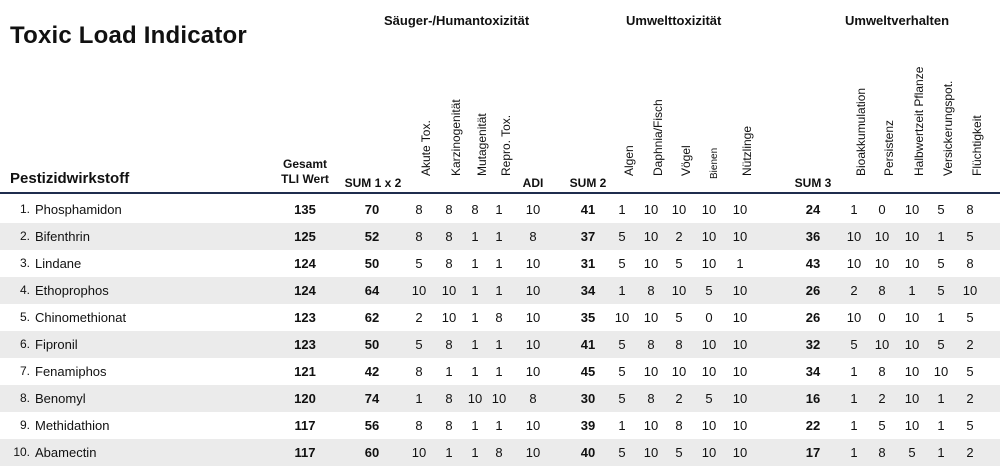 The image size is (1000, 466). What do you see at coordinates (475, 371) in the screenshot?
I see `cell-muta: 1` at bounding box center [475, 371].